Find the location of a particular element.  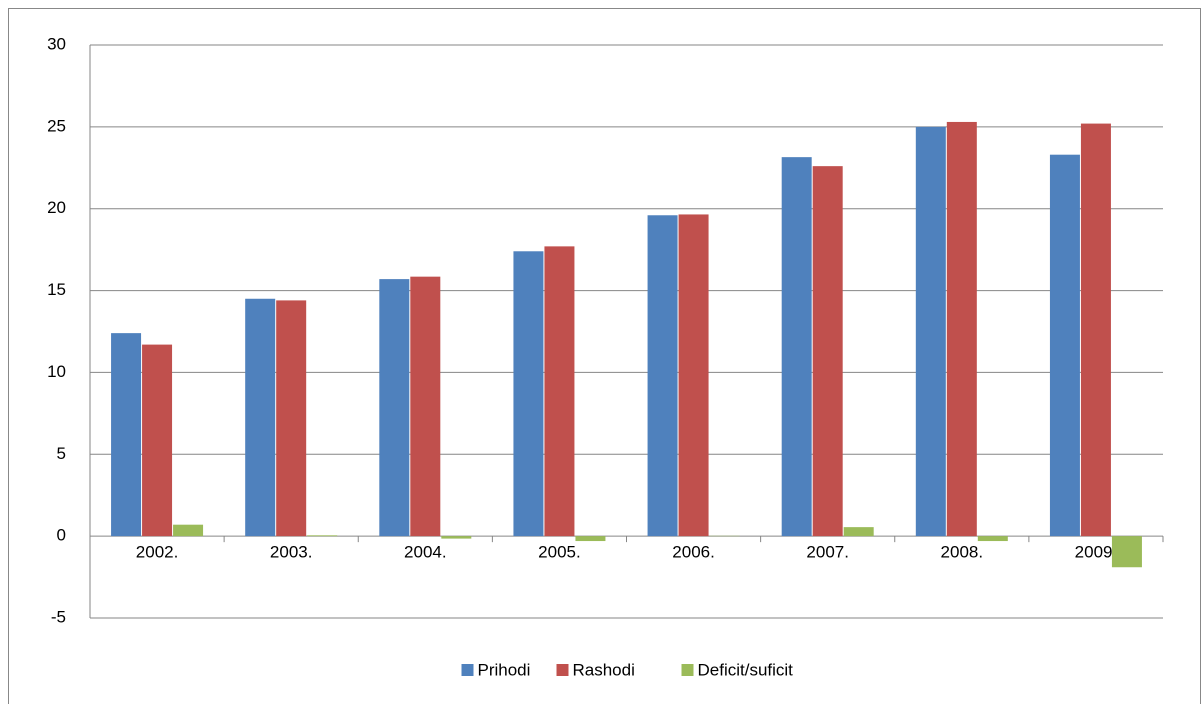

legend-label: Rashodi is located at coordinates (604, 669).